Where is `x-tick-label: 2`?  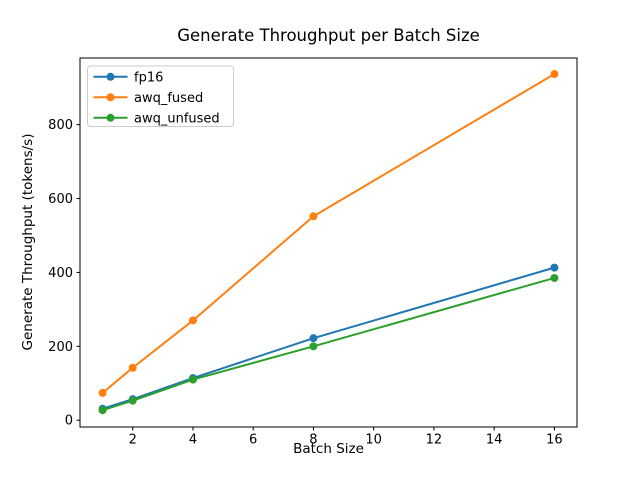 x-tick-label: 2 is located at coordinates (133, 440).